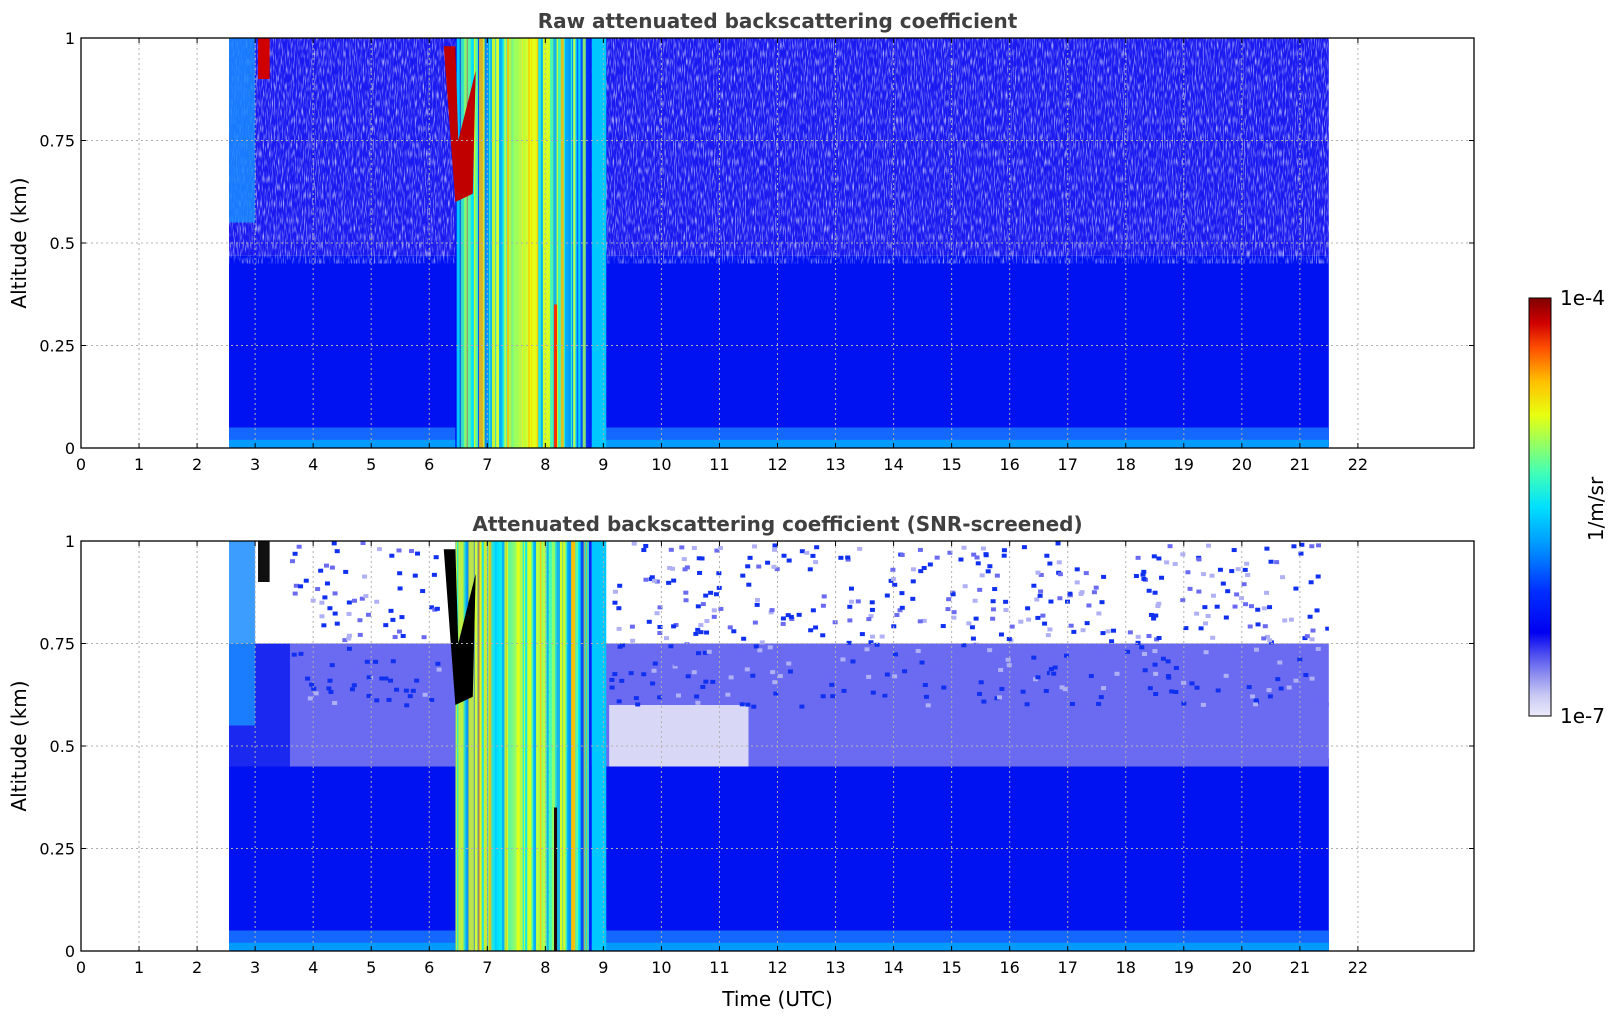 This screenshot has width=1621, height=1020. Describe the element at coordinates (661, 464) in the screenshot. I see `x-tick-label: 10` at that location.